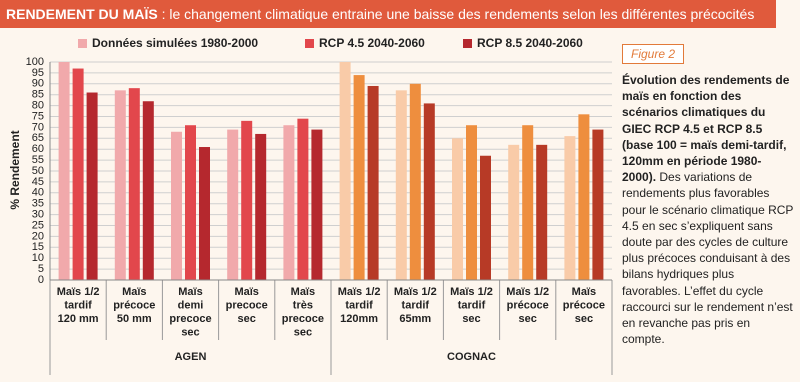 The width and height of the screenshot is (800, 382). Describe the element at coordinates (38, 149) in the screenshot. I see `y-tick-label: 60` at that location.